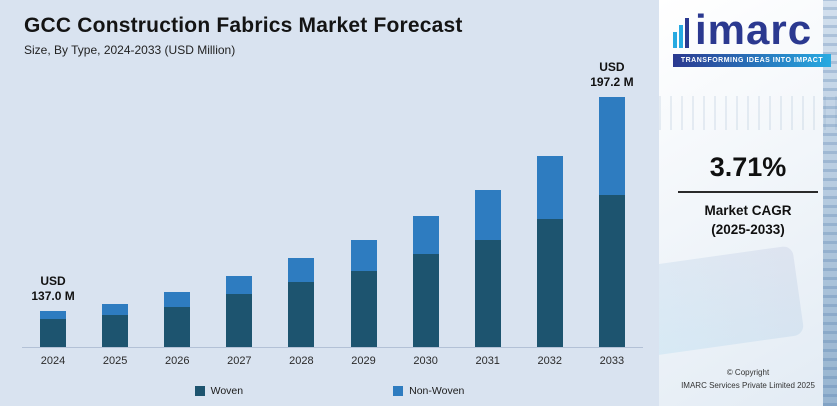  What do you see at coordinates (243, 25) in the screenshot?
I see `chart-title: GCC Construction Fabrics Market Forecast` at bounding box center [243, 25].